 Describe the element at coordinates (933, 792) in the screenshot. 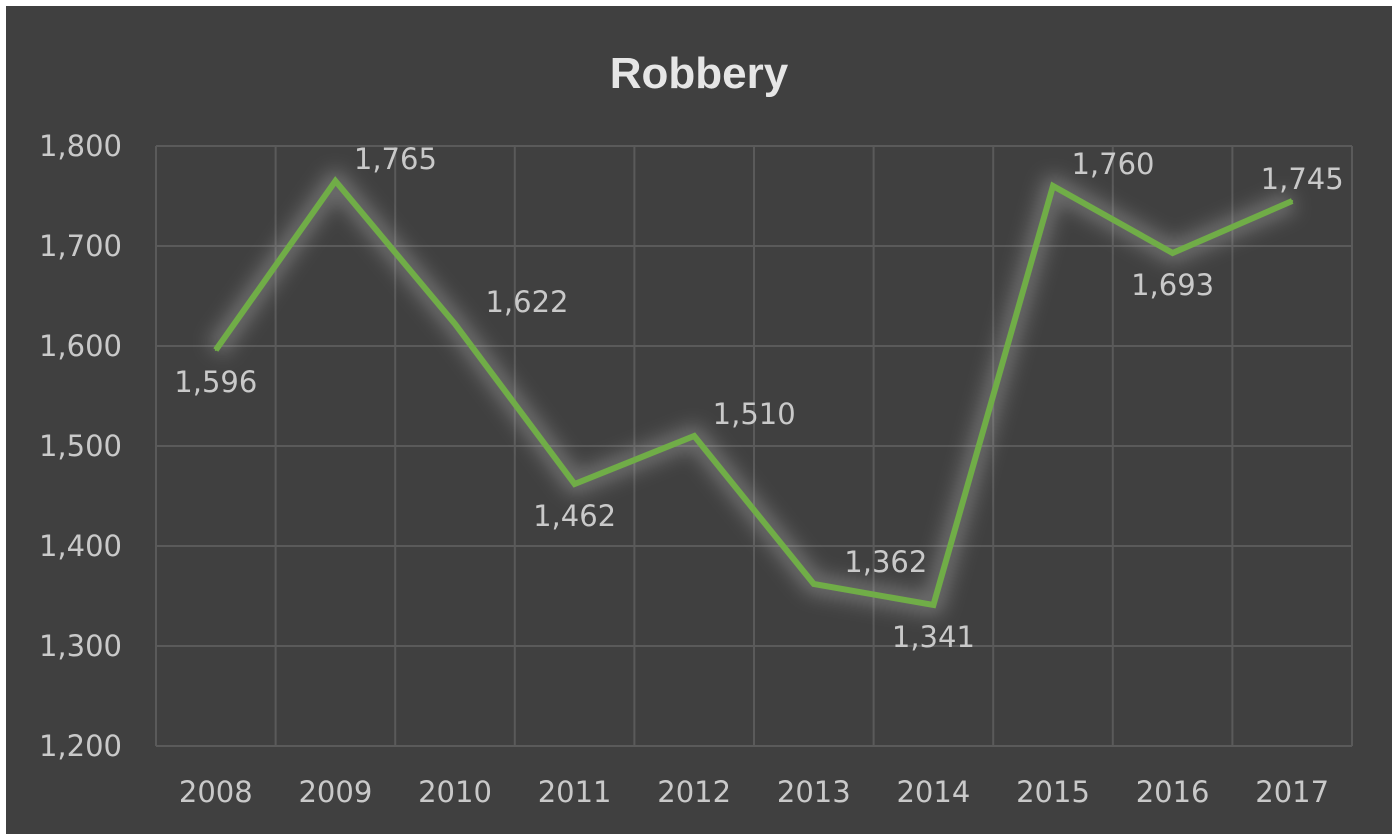

I see `x-tick-label: 2014` at that location.